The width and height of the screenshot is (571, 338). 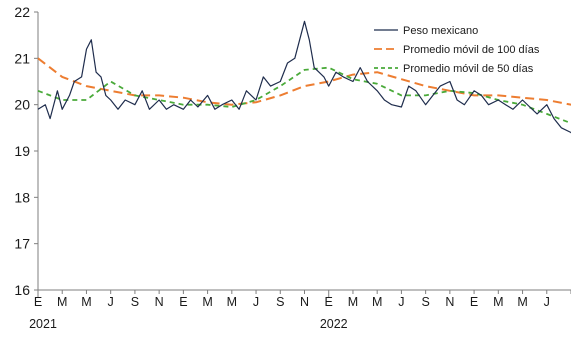 What do you see at coordinates (22, 58) in the screenshot?
I see `y-tick-label: 21` at bounding box center [22, 58].